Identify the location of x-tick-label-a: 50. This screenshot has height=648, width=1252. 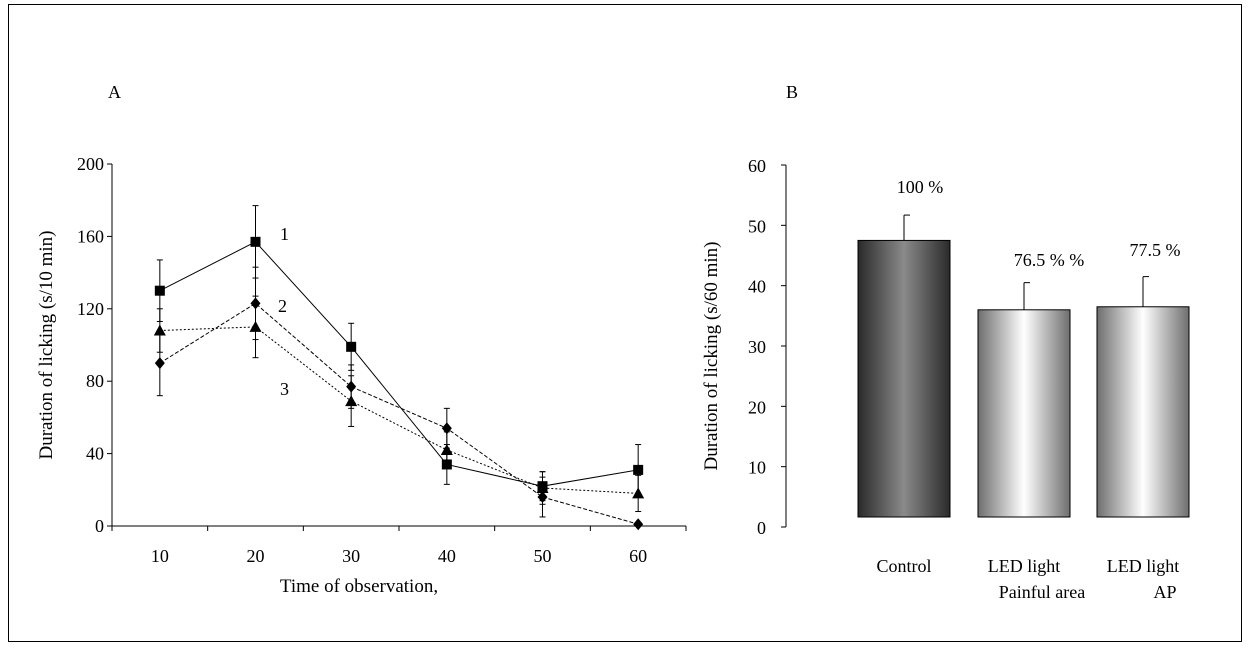
(543, 556).